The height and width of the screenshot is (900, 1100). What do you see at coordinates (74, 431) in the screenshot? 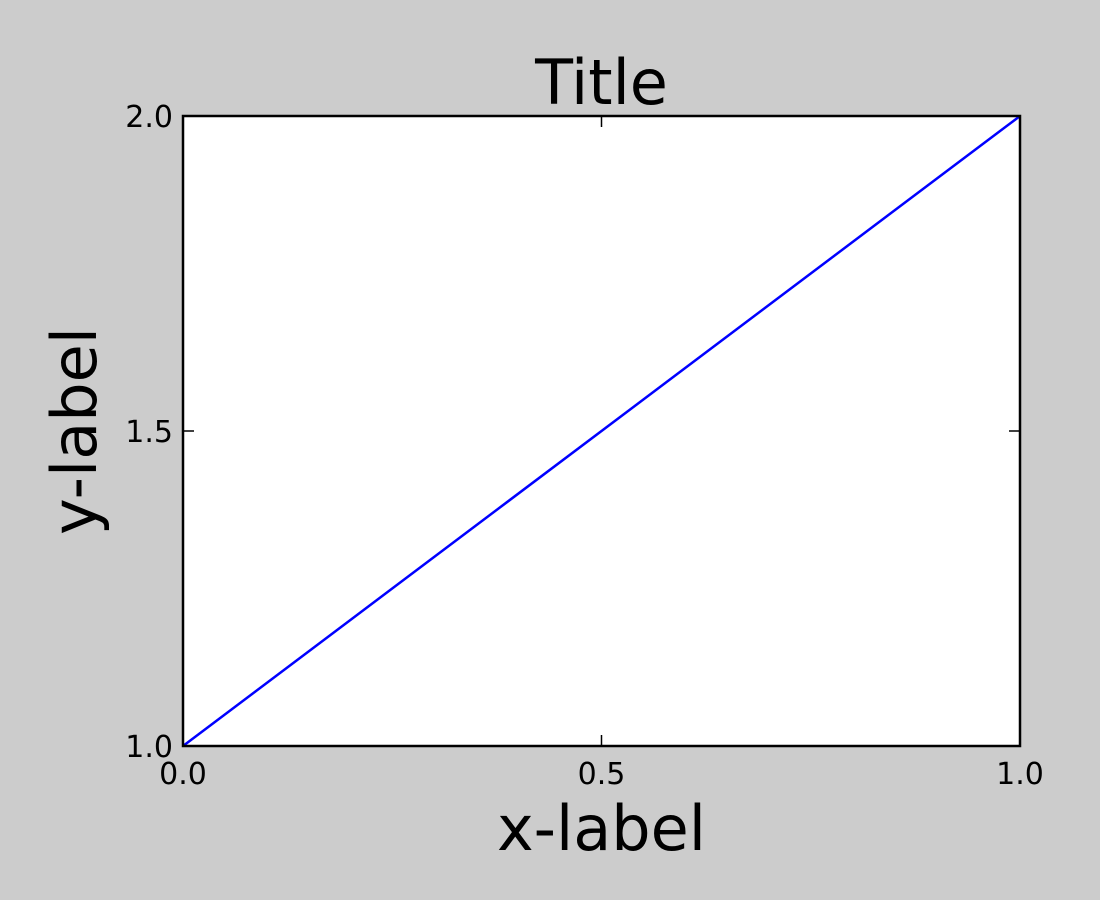
I see `y-axis-title: y-label` at bounding box center [74, 431].